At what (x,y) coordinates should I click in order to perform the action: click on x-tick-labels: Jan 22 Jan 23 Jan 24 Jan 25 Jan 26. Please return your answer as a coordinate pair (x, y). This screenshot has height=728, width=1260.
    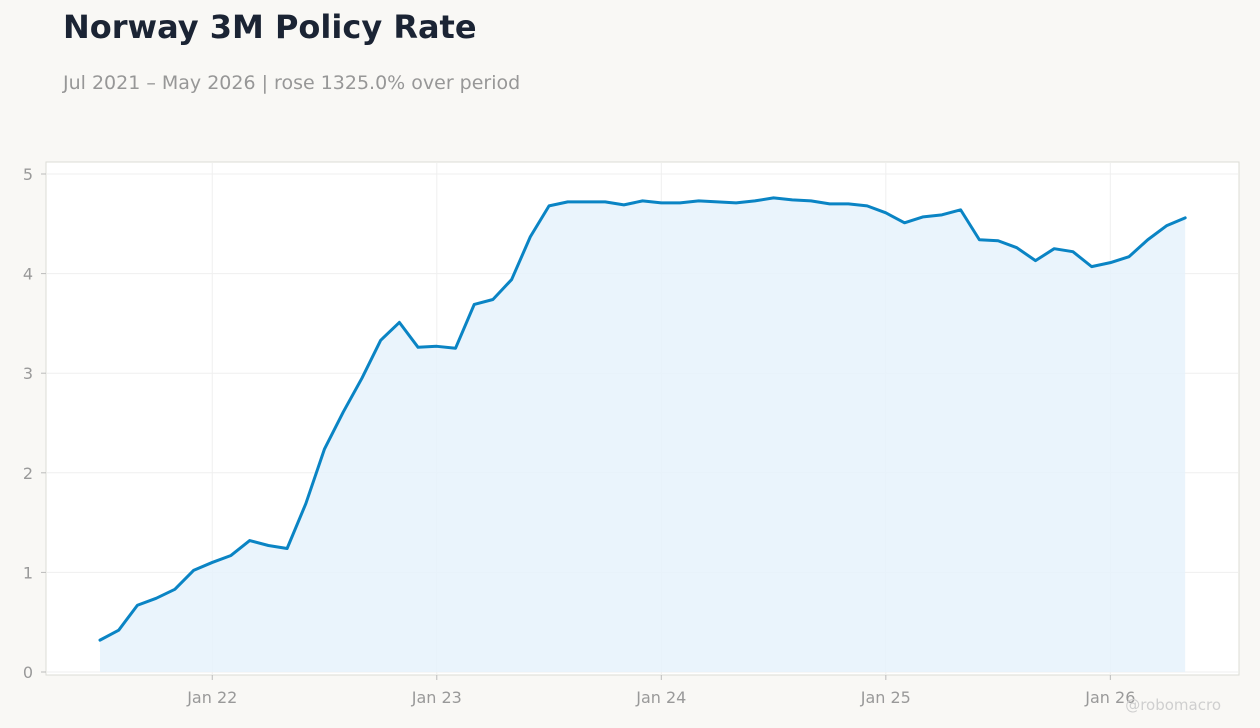
    Looking at the image, I should click on (660, 691).